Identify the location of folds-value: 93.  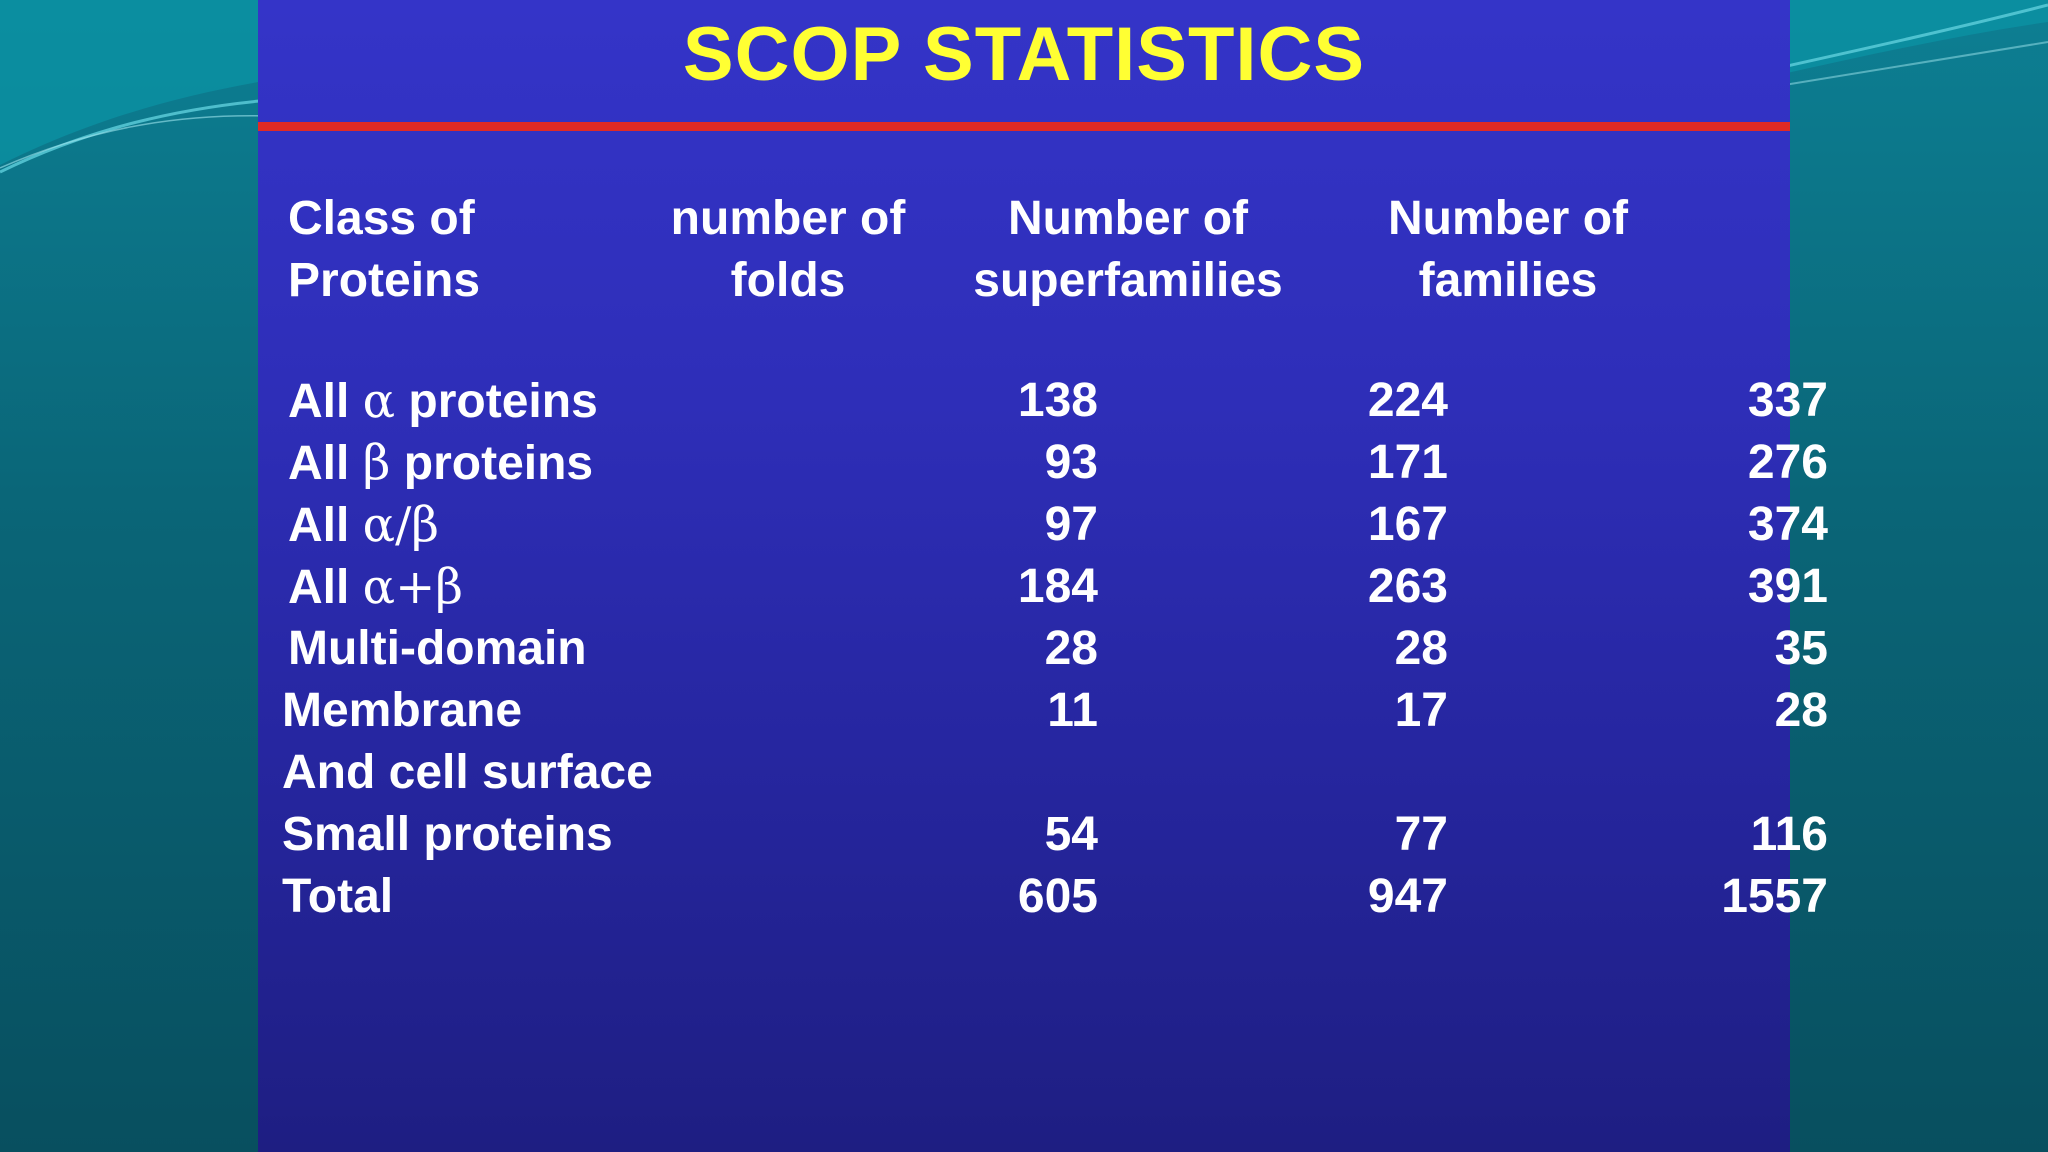
(1071, 462).